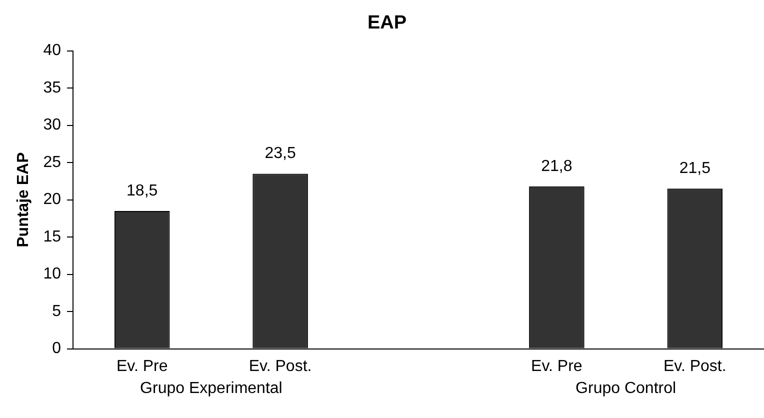 This screenshot has height=418, width=764. Describe the element at coordinates (52, 87) in the screenshot. I see `y-tick-label: 35` at that location.